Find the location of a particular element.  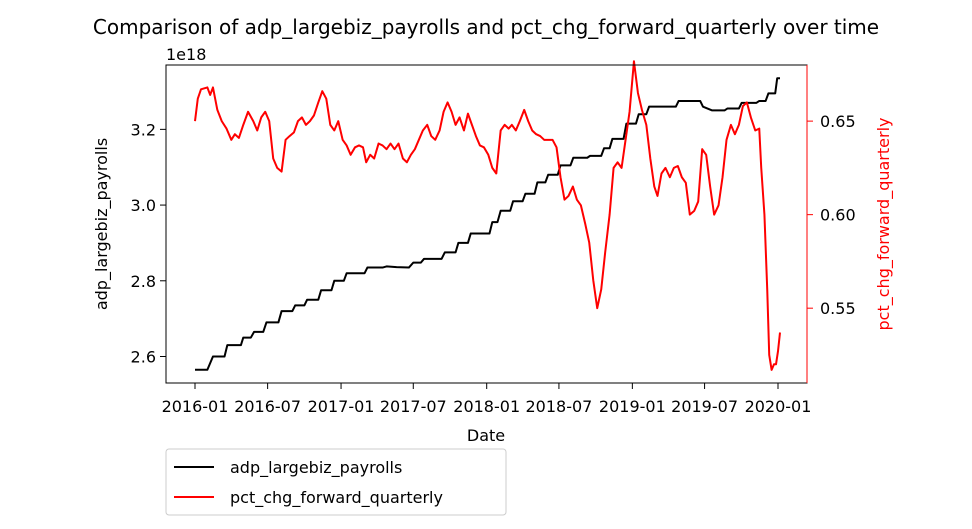

left-y-tick-label: 2.8 is located at coordinates (143, 281).